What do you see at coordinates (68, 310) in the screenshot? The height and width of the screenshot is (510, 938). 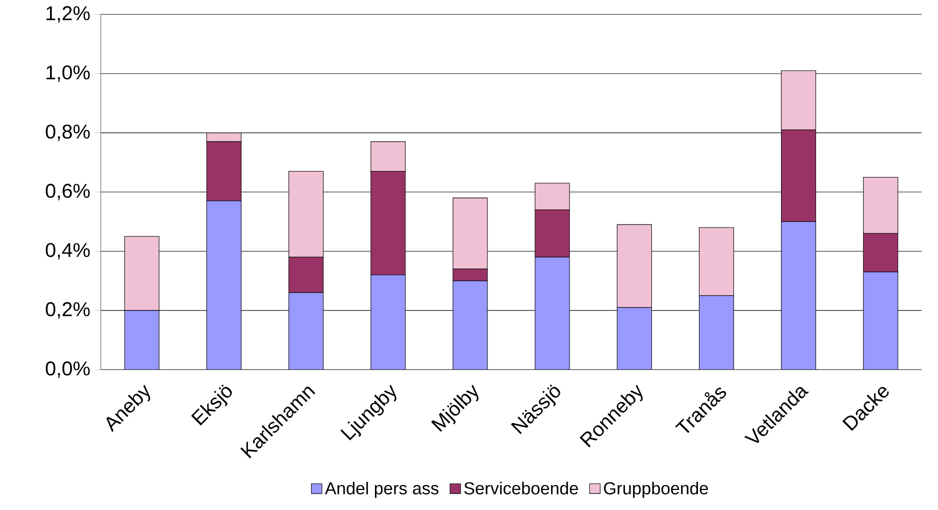 I see `y-tick-label: 0,2%` at bounding box center [68, 310].